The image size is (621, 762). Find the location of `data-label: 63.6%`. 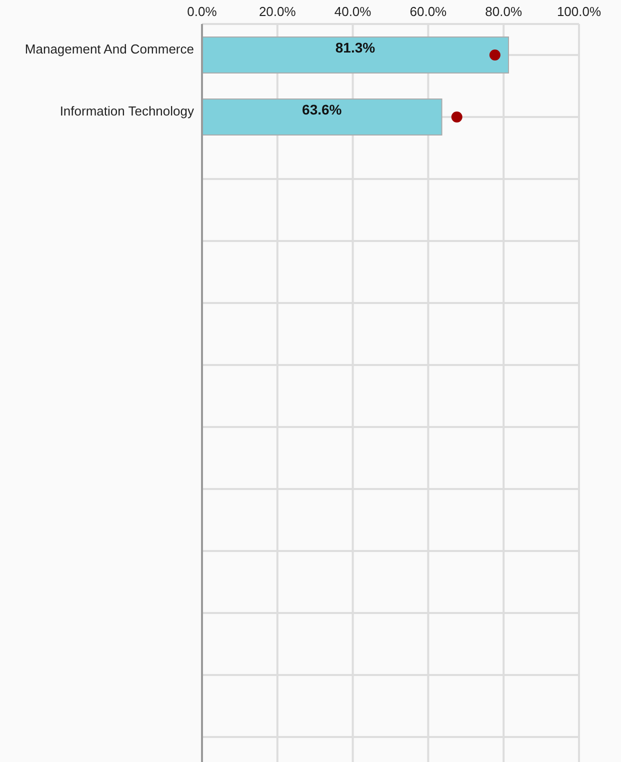

data-label: 63.6% is located at coordinates (322, 110).